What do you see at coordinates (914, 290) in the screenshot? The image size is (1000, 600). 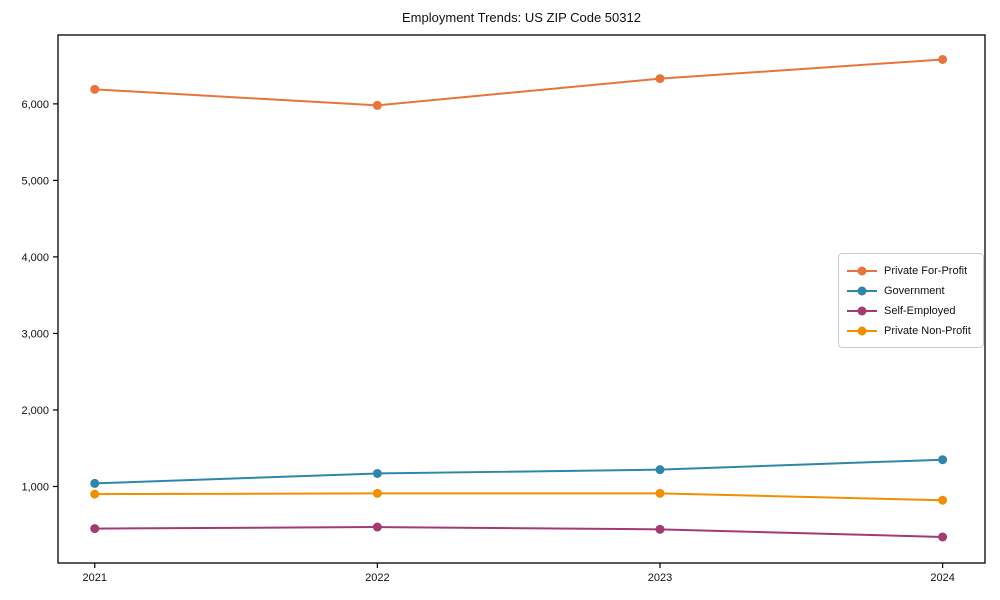 I see `legend-label-government: Government` at bounding box center [914, 290].